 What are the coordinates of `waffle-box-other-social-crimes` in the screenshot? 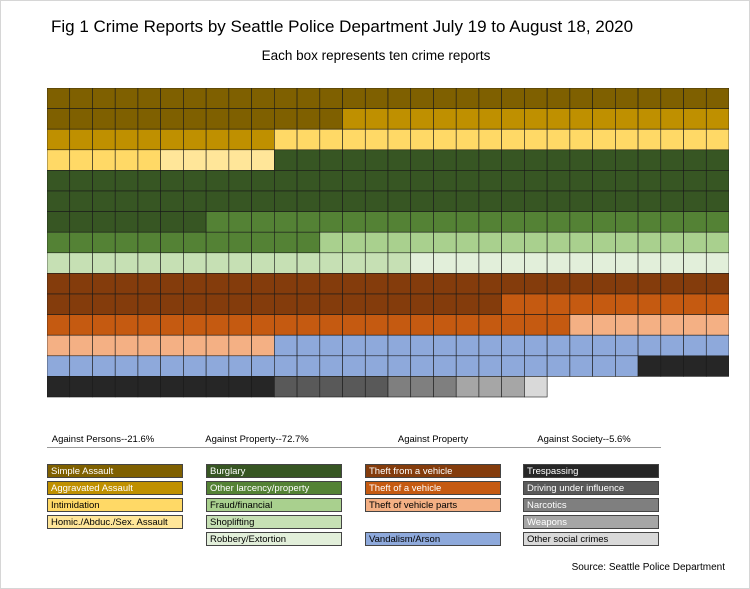 It's located at (536, 387).